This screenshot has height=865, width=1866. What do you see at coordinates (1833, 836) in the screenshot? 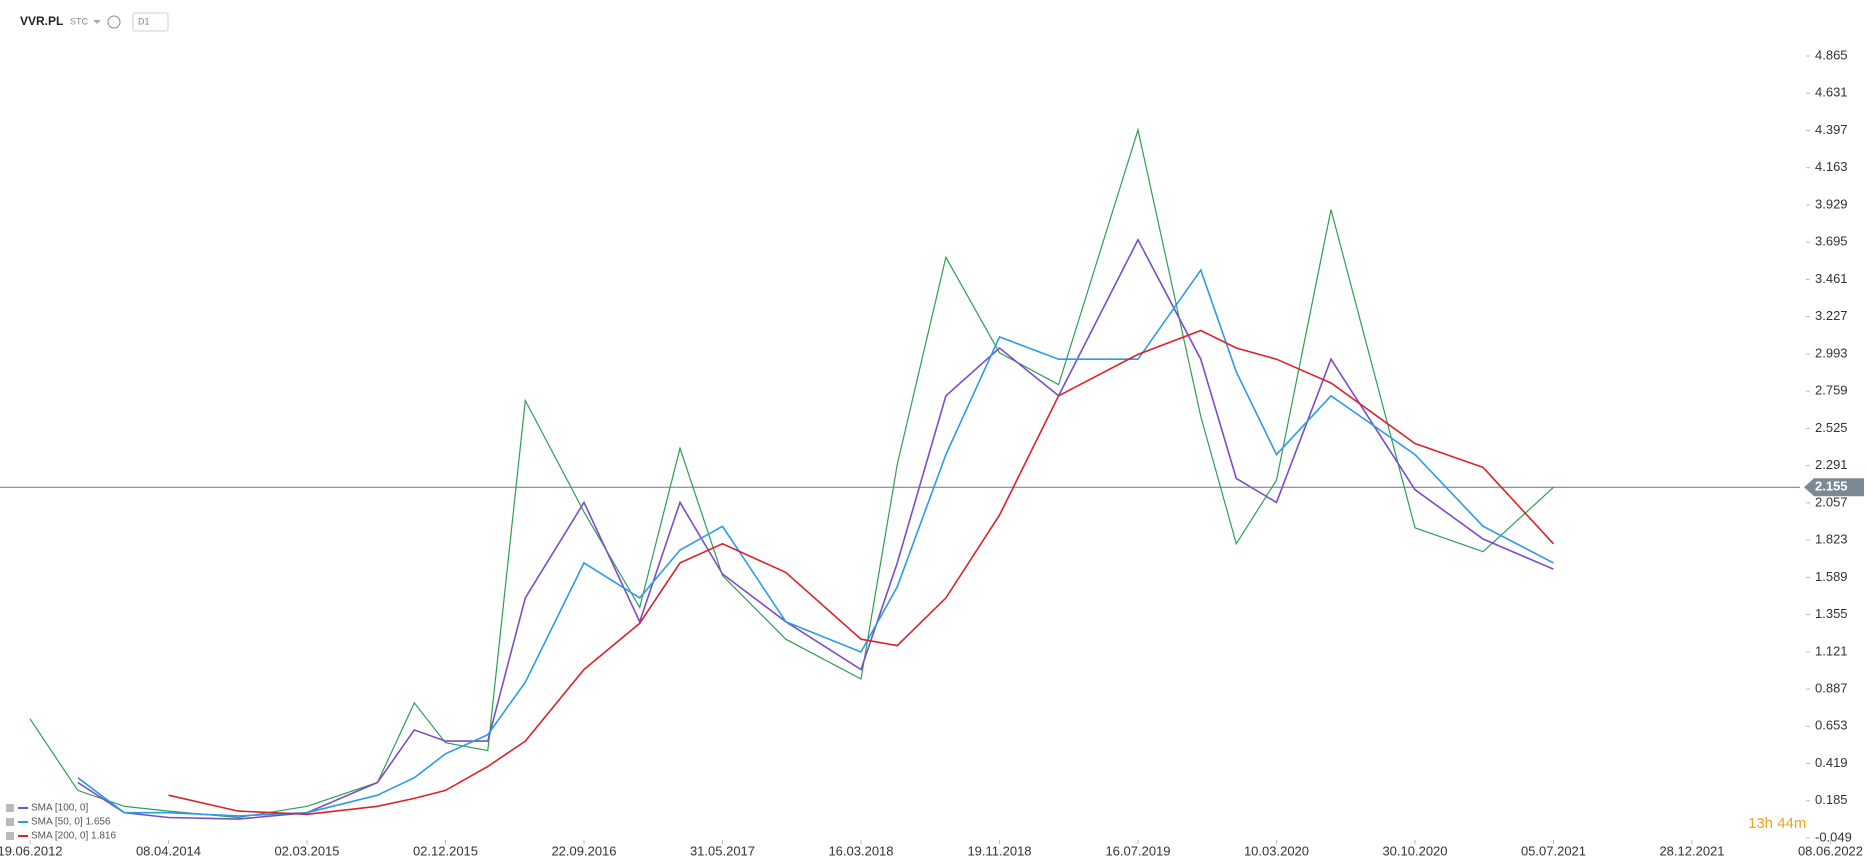
I see `y-tick-label: -0.049` at bounding box center [1833, 836].